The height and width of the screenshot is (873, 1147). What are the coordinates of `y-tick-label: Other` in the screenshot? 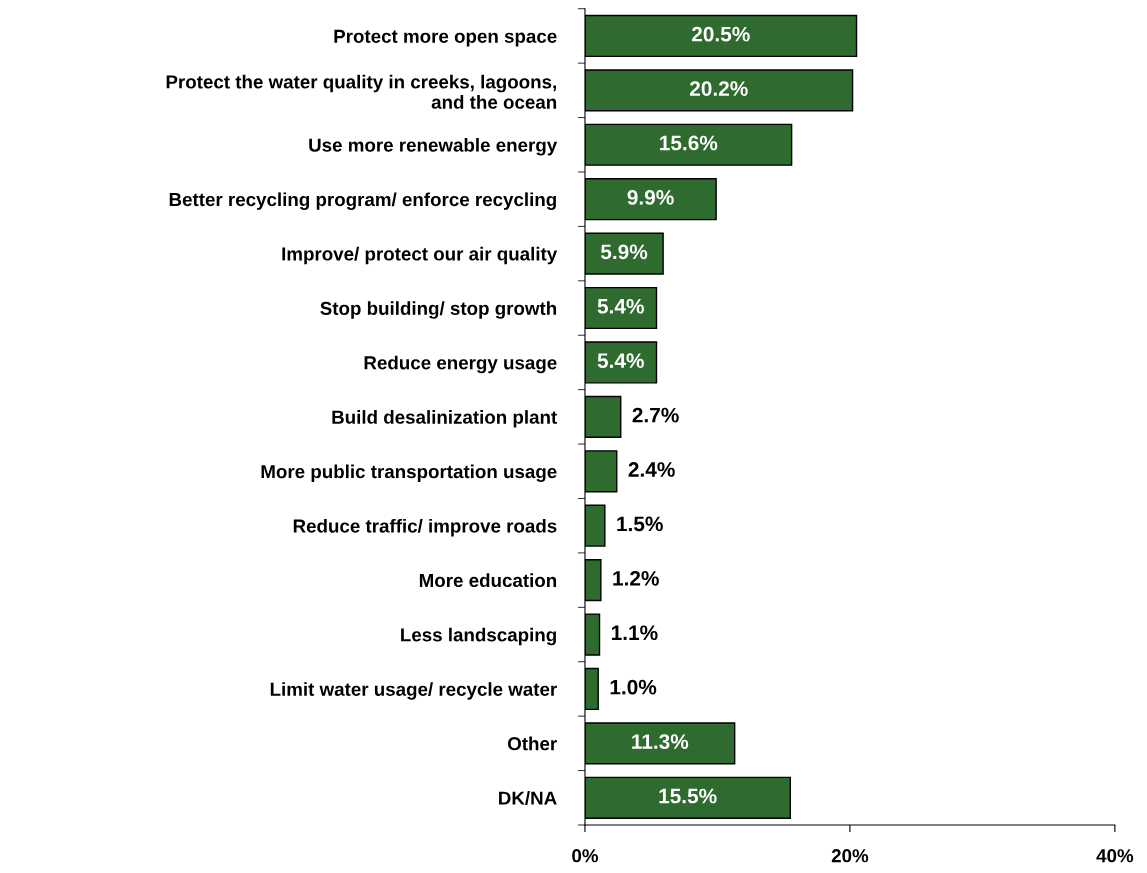 It's located at (532, 743).